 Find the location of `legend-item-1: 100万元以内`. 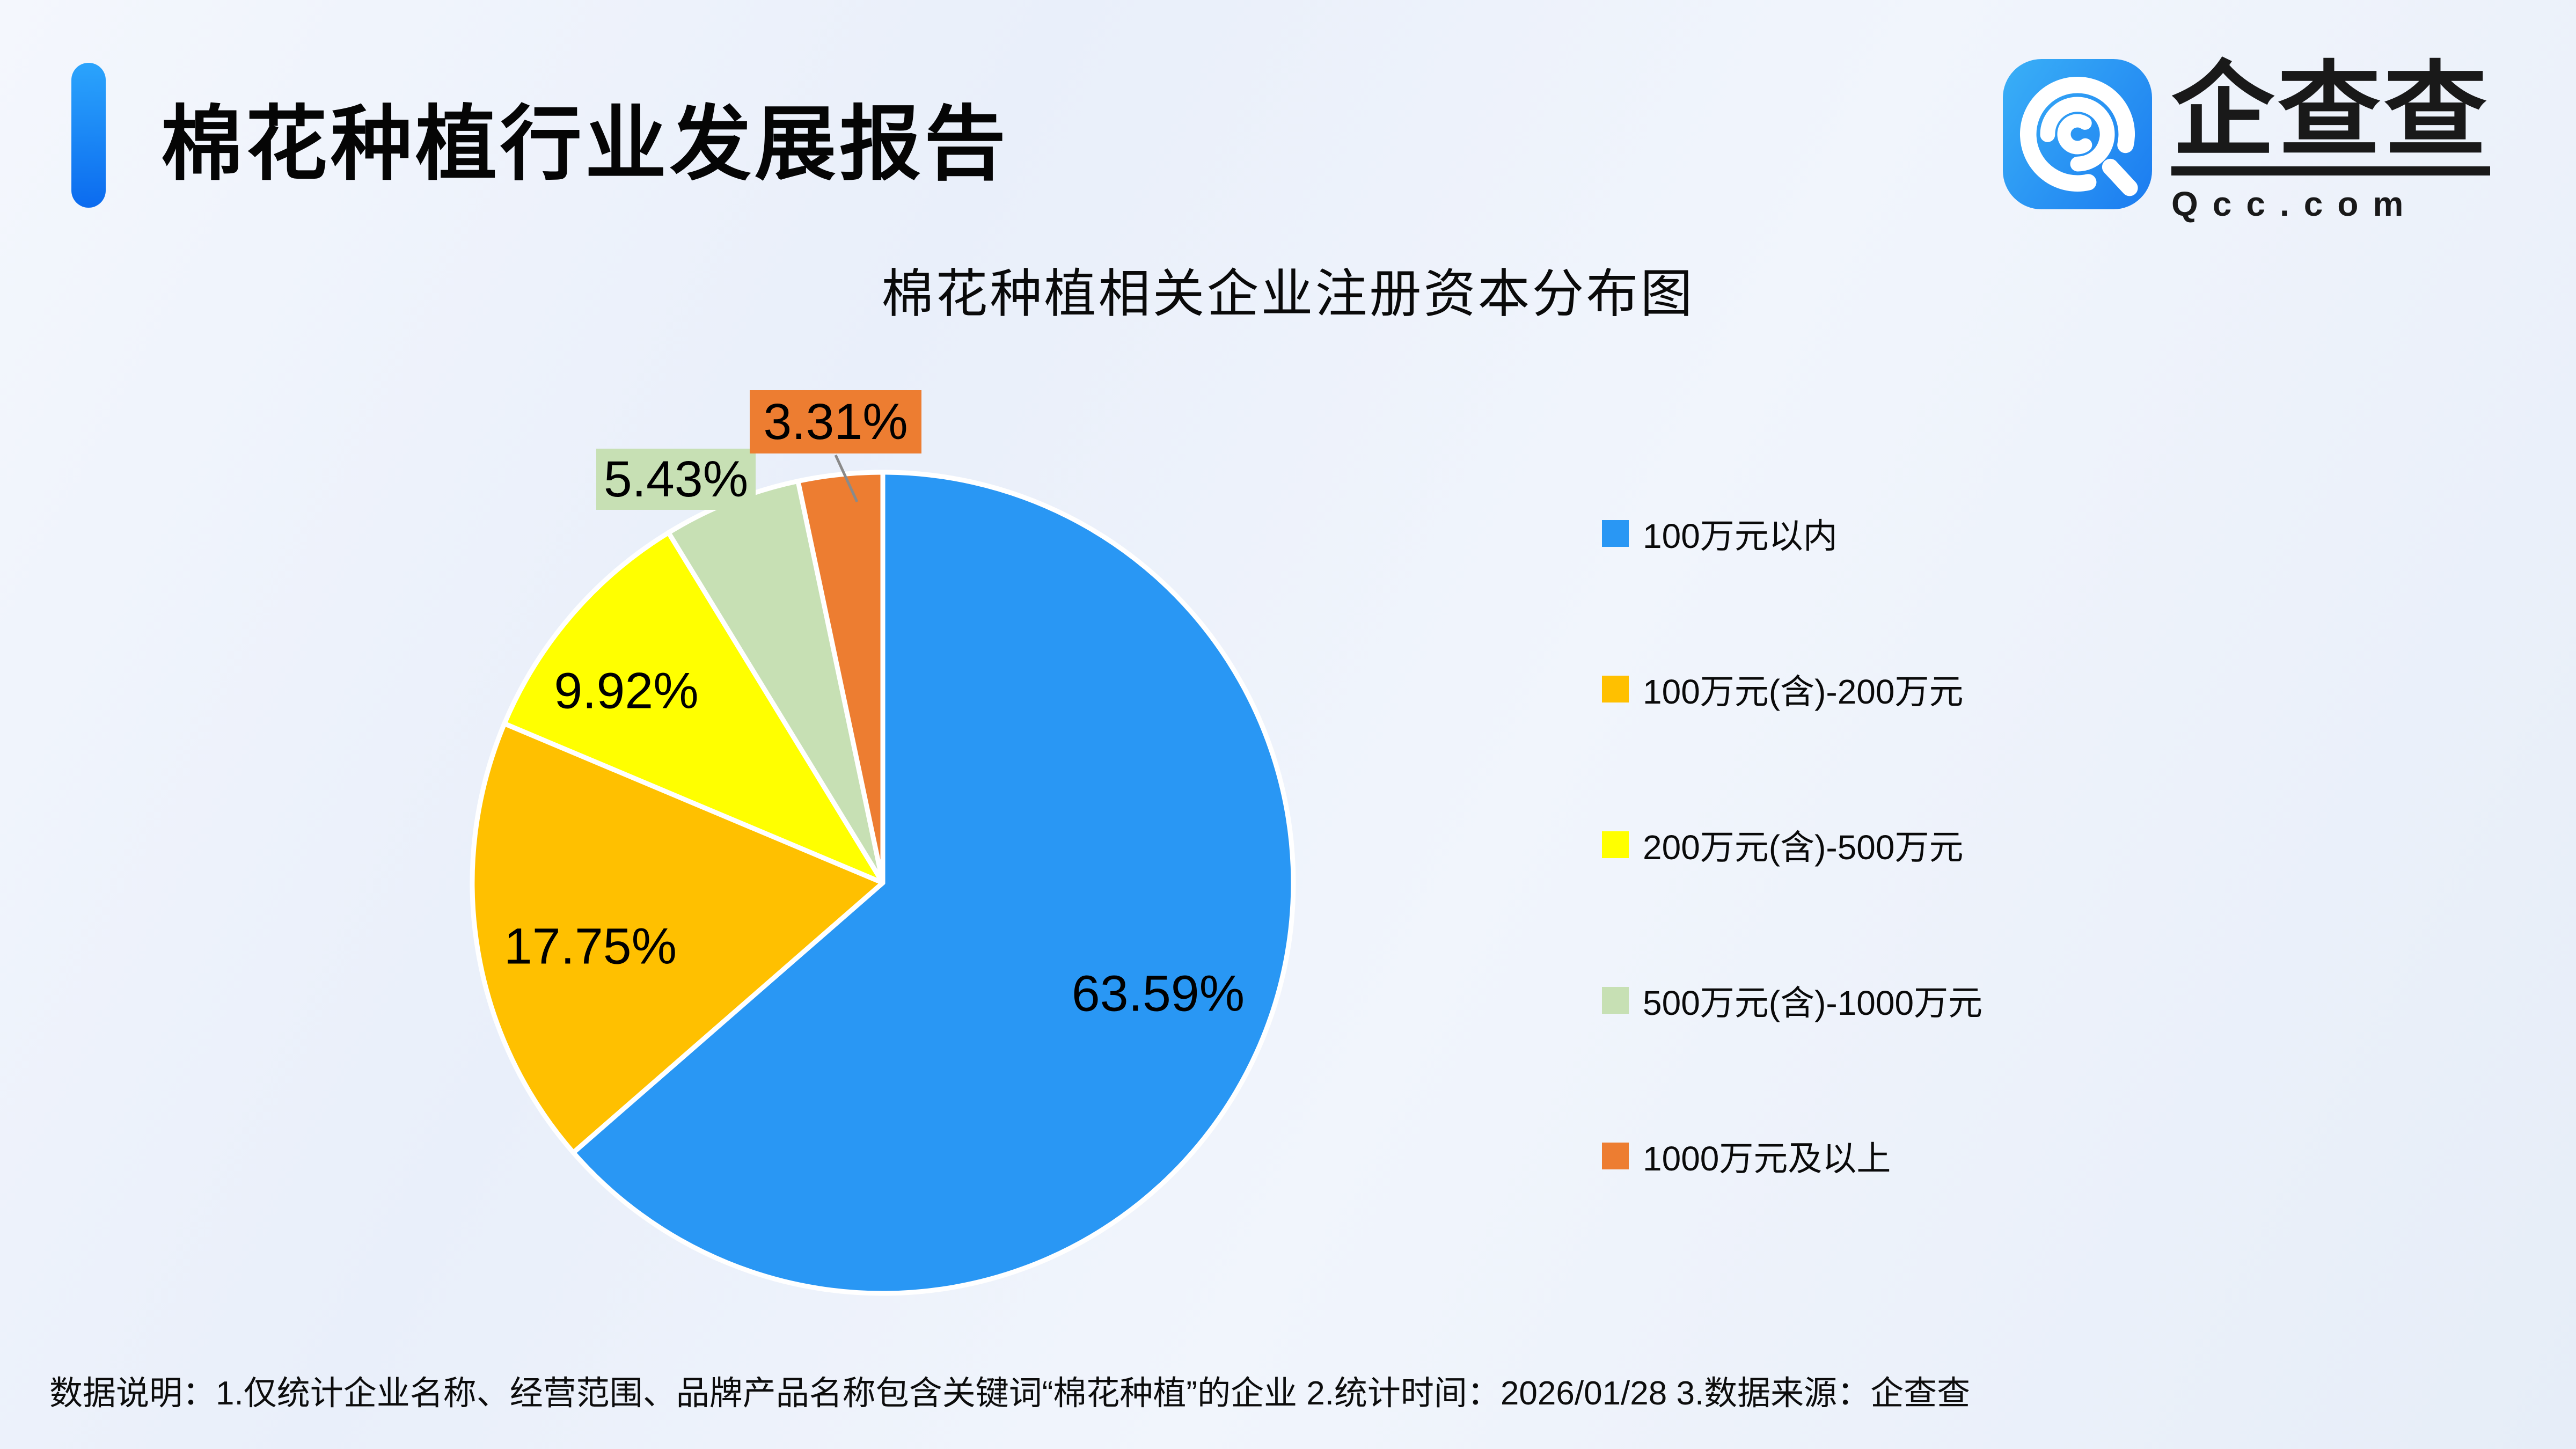

legend-item-1: 100万元以内 is located at coordinates (1720, 533).